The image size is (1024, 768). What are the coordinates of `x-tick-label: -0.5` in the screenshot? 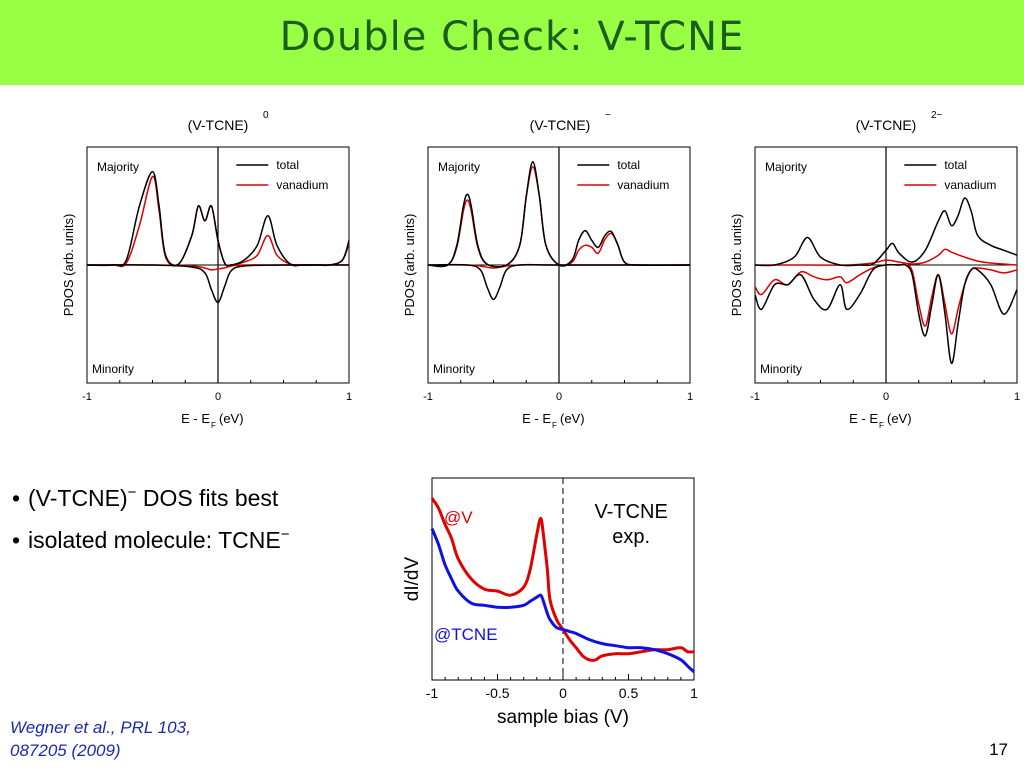 It's located at (497, 693).